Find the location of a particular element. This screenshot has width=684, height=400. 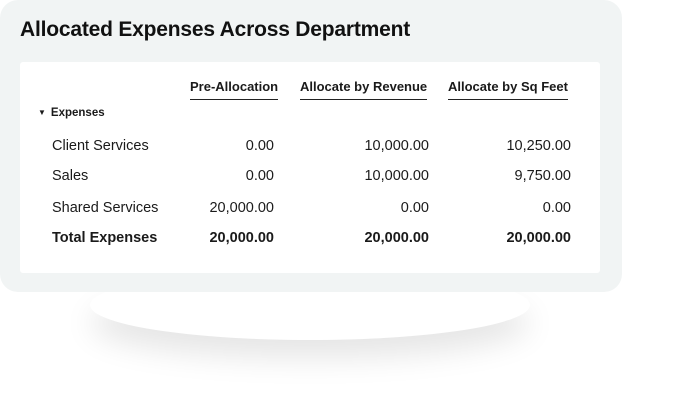

section-toggle-expenses: ▼ Expenses is located at coordinates (71, 113).